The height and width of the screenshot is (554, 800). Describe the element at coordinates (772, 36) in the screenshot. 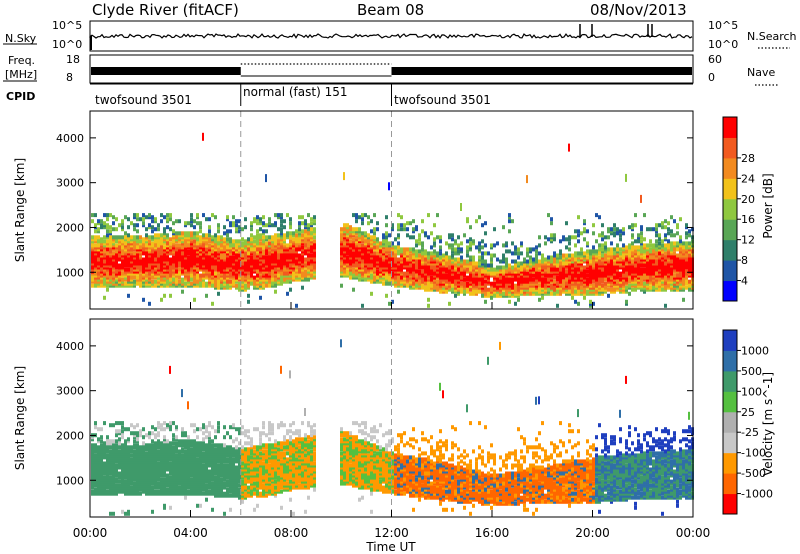

I see `nsearch-label: N.Search` at that location.